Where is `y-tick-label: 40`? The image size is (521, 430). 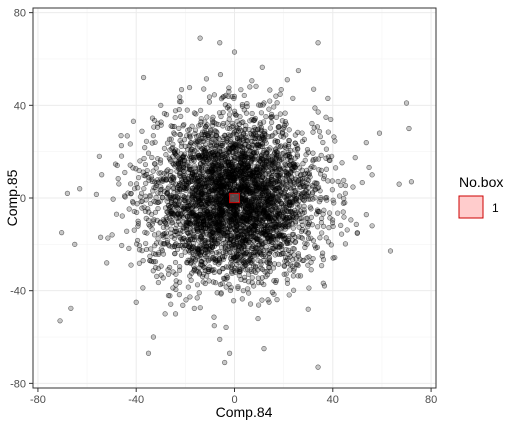 y-tick-label: 40 is located at coordinates (20, 106).